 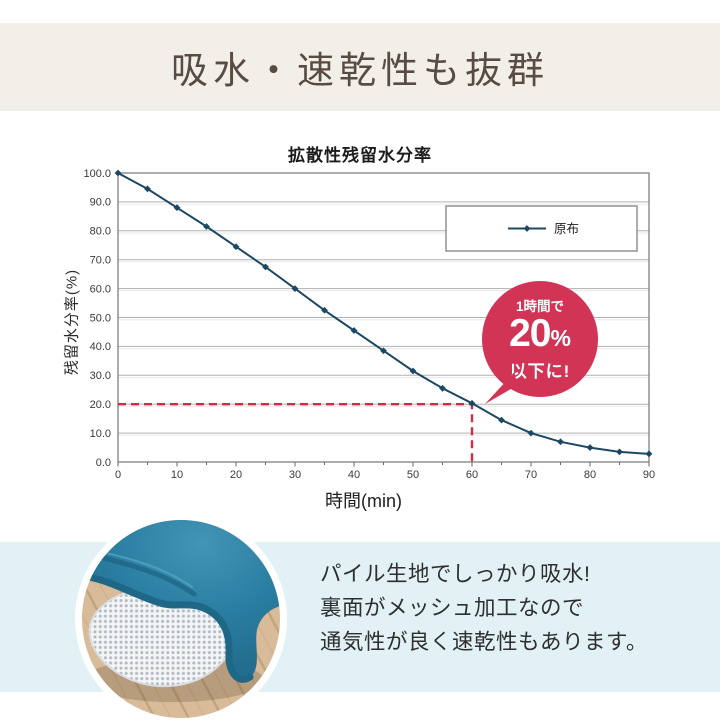 What do you see at coordinates (72, 322) in the screenshot?
I see `y-axis-label: 残留水分率(%)` at bounding box center [72, 322].